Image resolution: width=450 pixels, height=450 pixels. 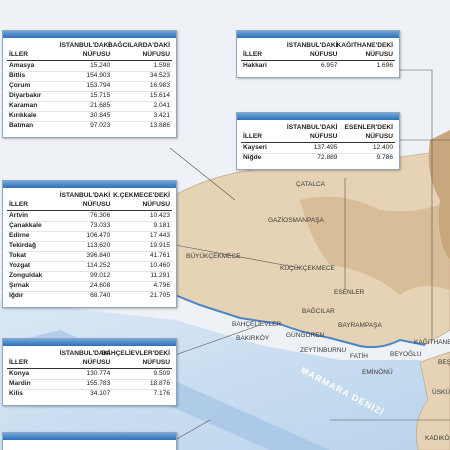 What do you see at coordinates (23, 105) in the screenshot?
I see `province: Karaman` at bounding box center [23, 105].